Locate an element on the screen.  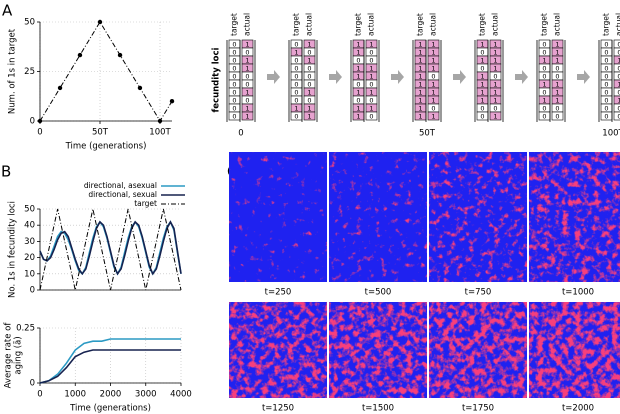
x-axis-label: Time (generations) is located at coordinates (106, 147).